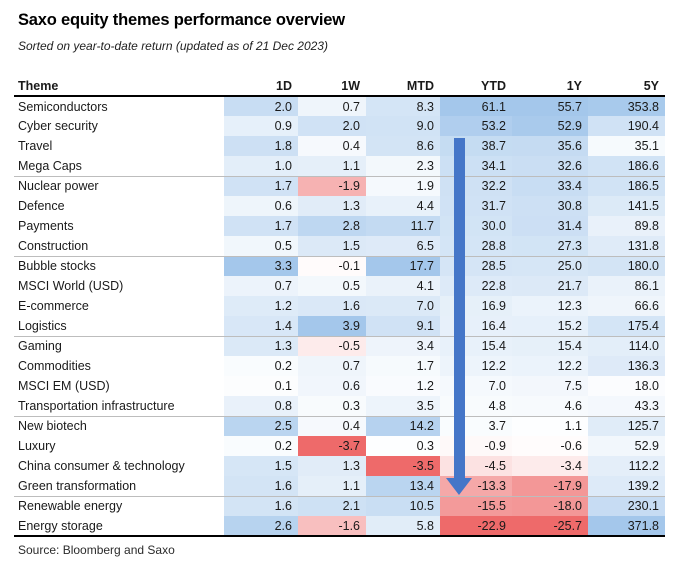 The image size is (679, 566). I want to click on value-cell: -3.5, so click(403, 466).